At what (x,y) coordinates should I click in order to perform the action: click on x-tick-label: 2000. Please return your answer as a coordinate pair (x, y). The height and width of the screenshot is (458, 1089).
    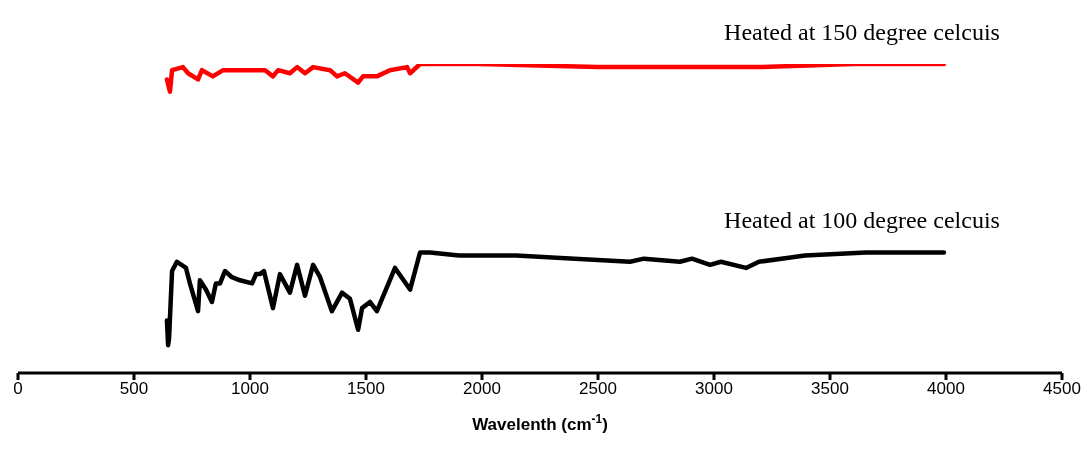
    Looking at the image, I should click on (482, 389).